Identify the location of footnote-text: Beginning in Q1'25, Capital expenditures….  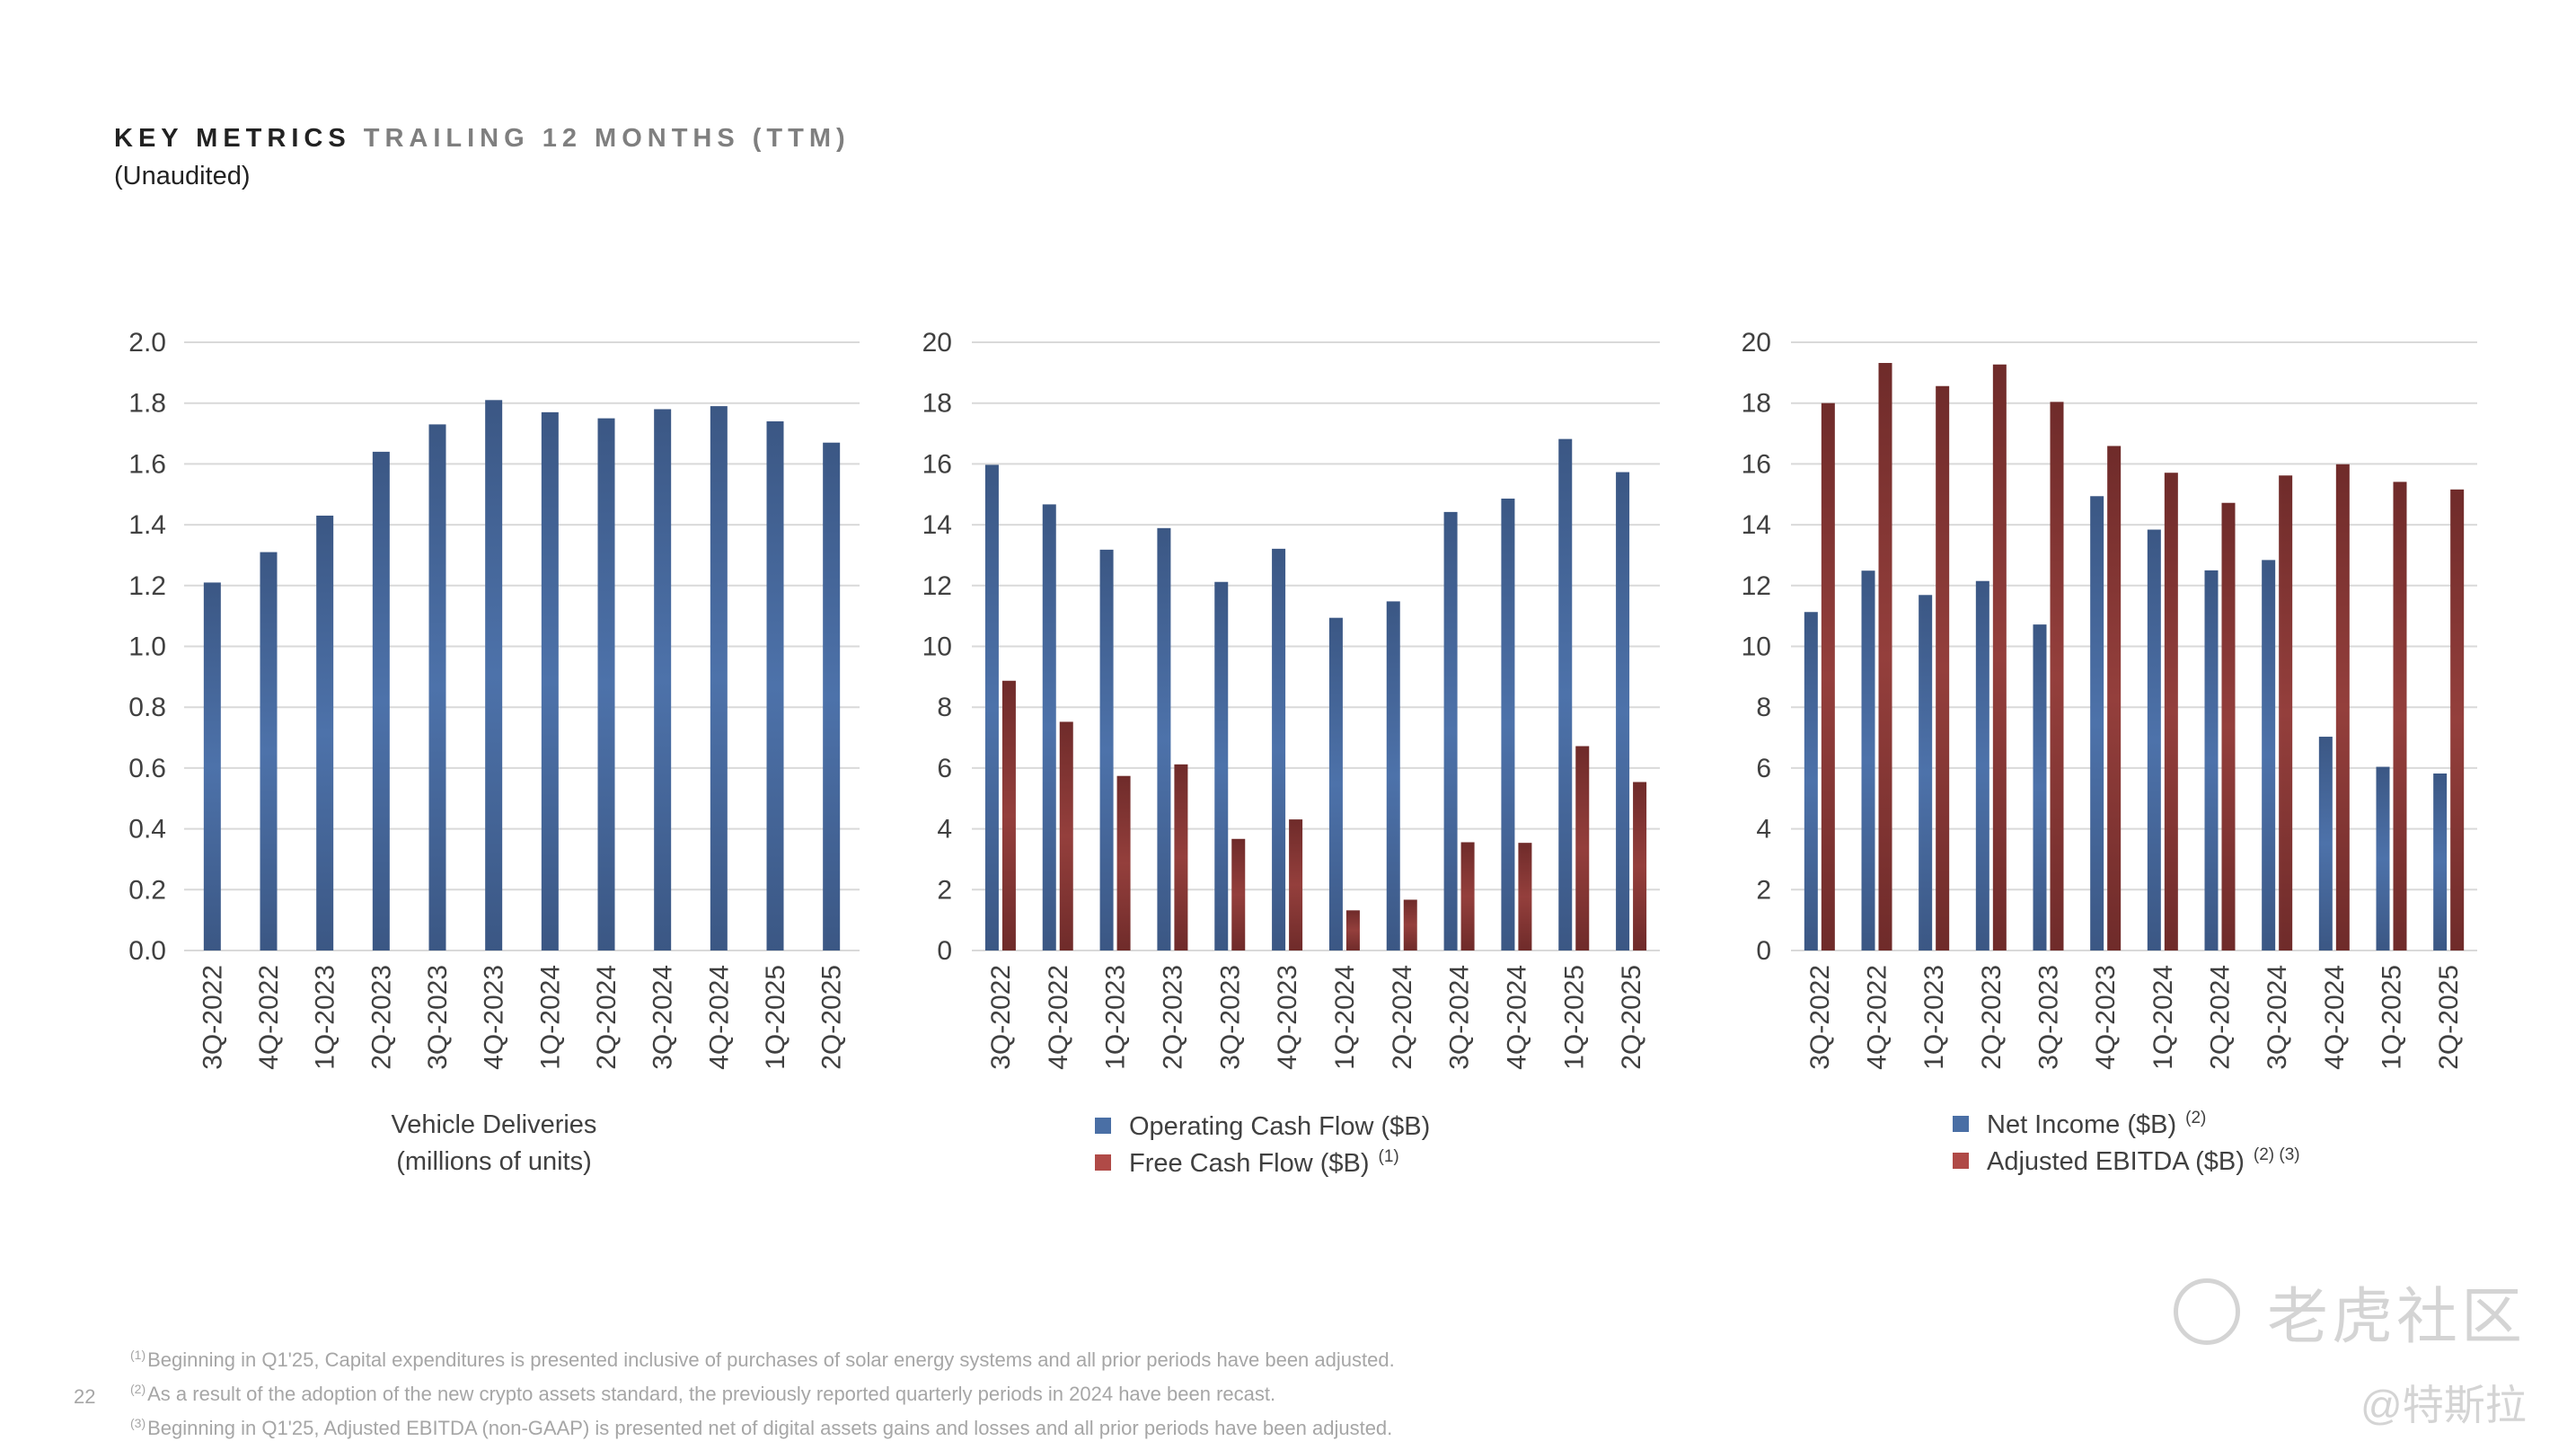
(771, 1359).